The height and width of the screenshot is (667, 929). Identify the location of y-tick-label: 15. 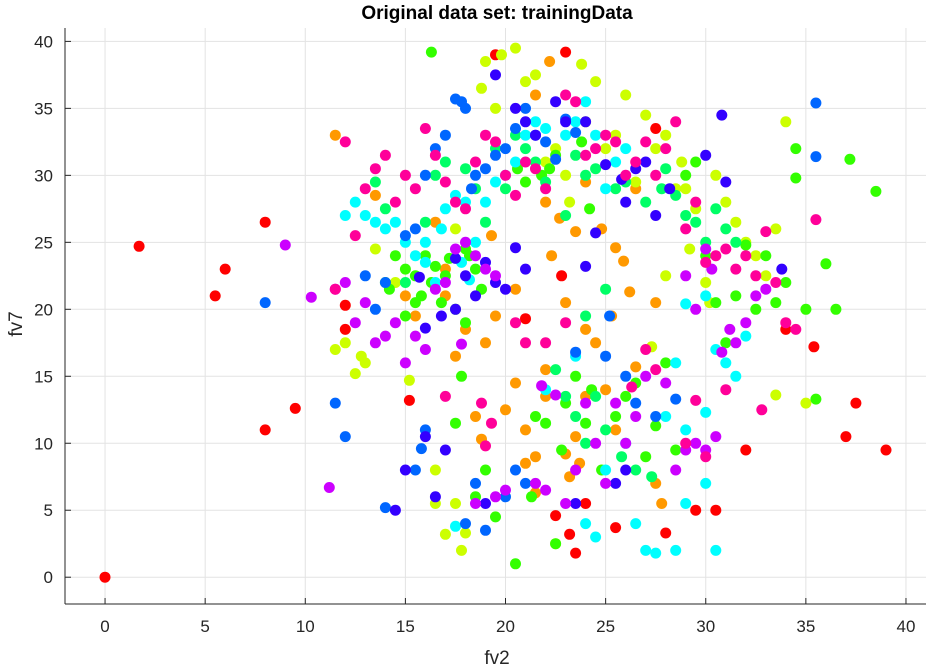
(43, 376).